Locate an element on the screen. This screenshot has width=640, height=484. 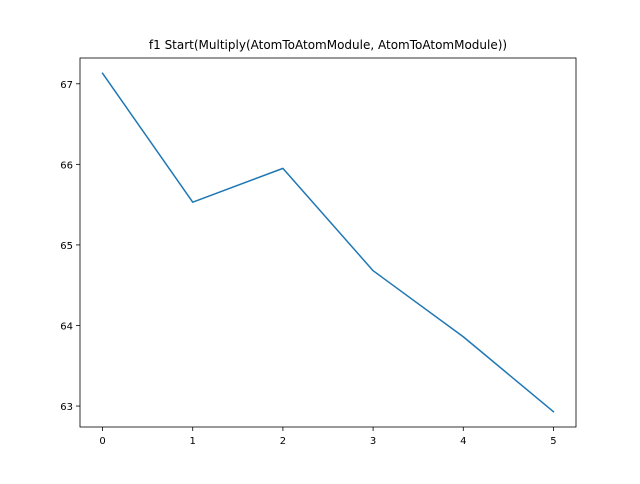
y-tick-label: 65 is located at coordinates (66, 246).